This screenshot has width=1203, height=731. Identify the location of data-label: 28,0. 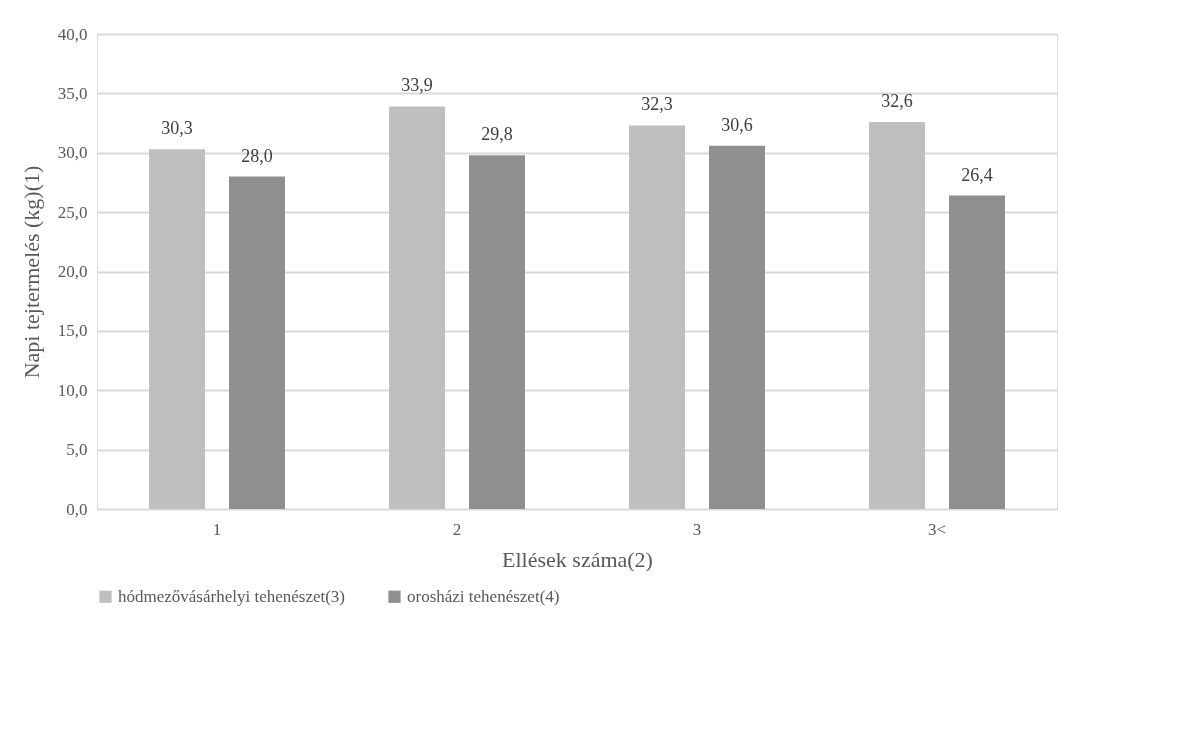
(257, 155).